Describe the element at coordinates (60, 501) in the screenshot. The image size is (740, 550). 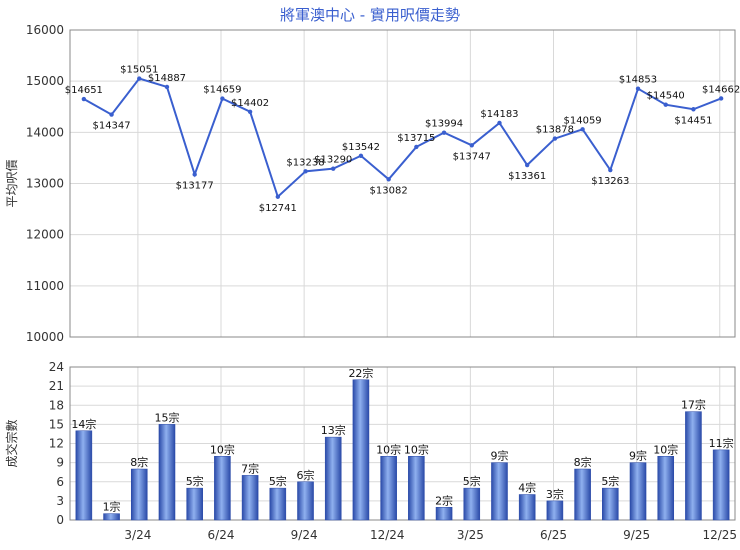
I see `y-tick-label: 3` at that location.